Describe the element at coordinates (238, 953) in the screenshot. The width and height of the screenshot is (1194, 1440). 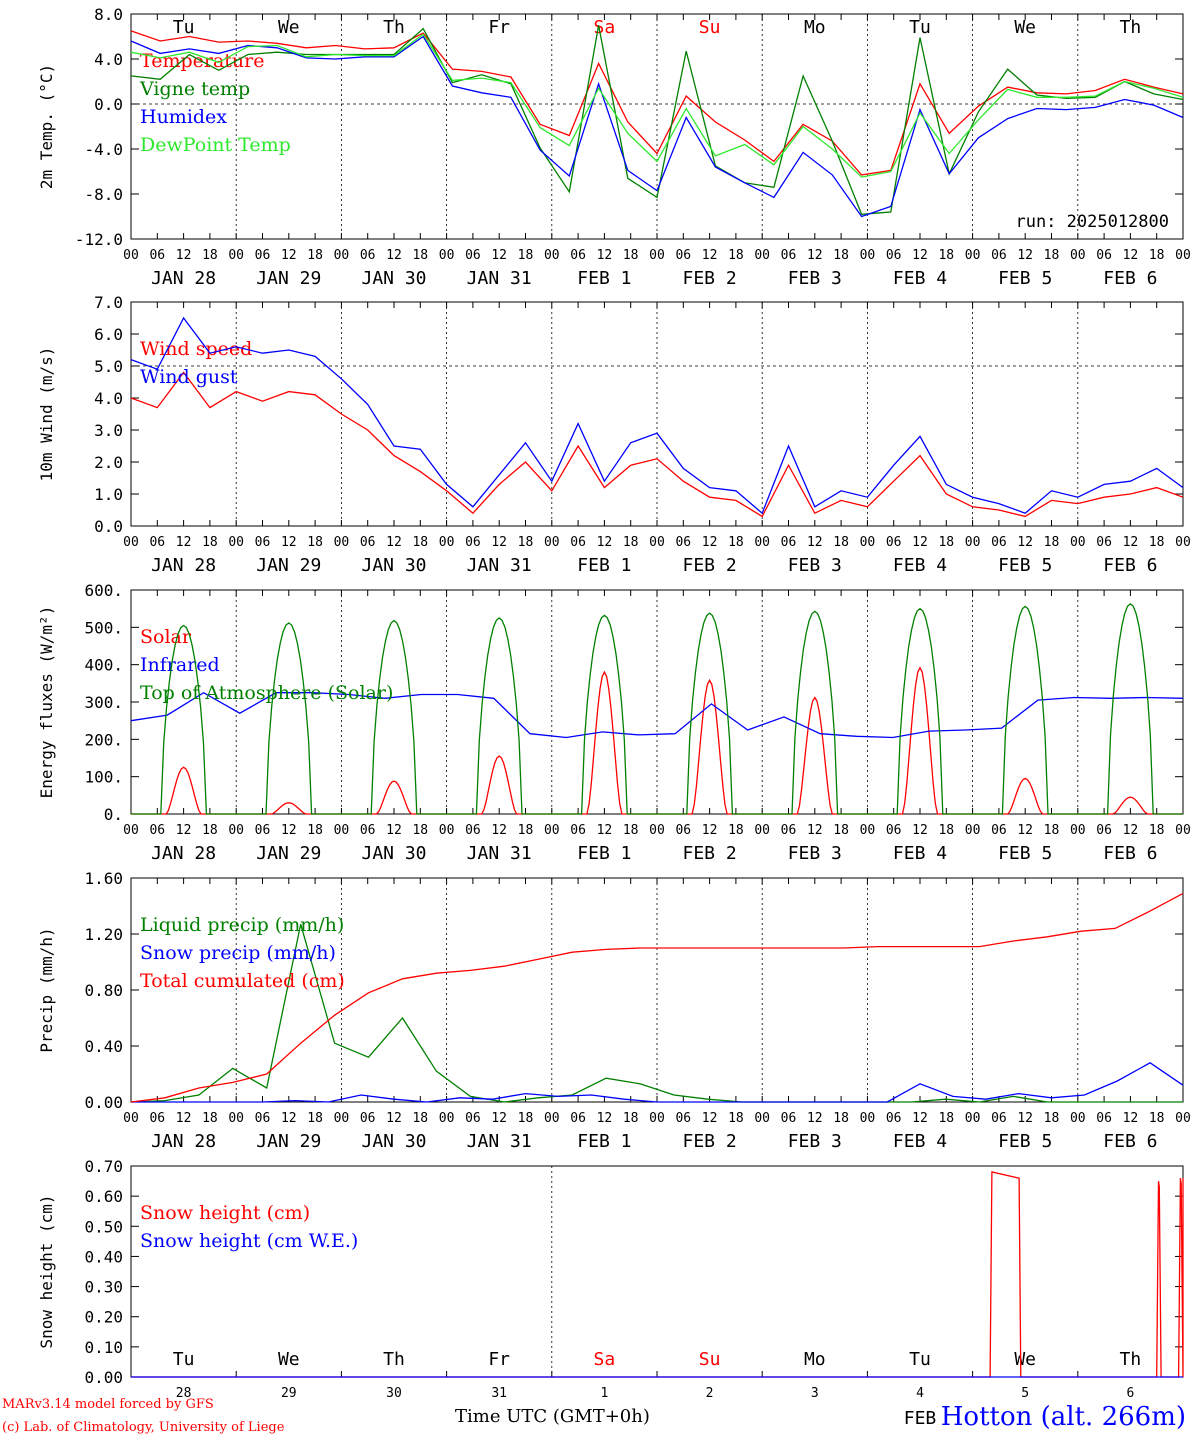
I see `legend-entry: Snow precip (mm/h)` at that location.